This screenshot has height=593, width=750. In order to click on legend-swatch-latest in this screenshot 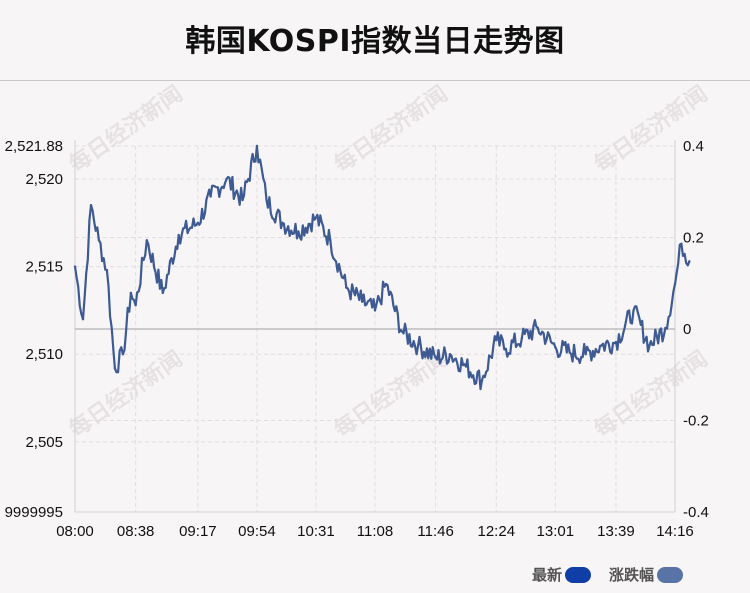, I will do `click(578, 574)`.